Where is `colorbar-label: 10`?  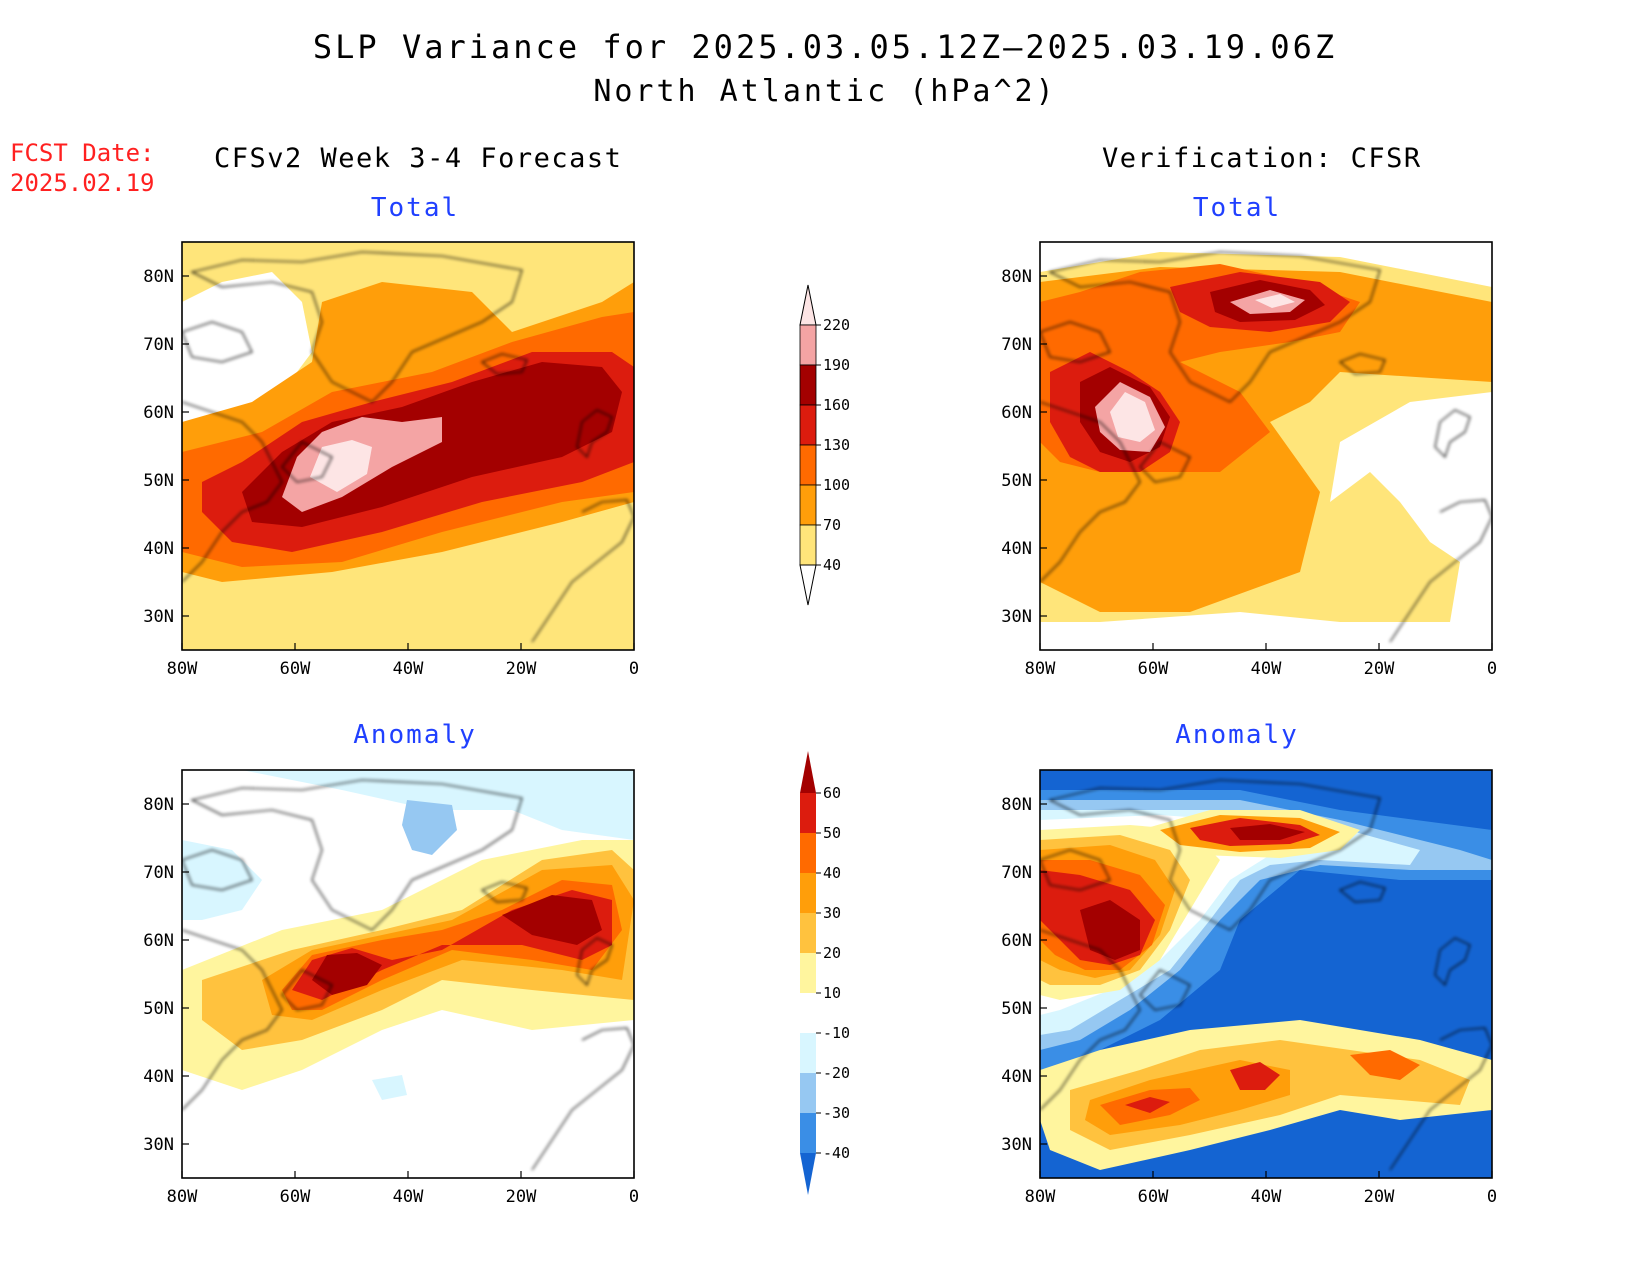
colorbar-label: 10 is located at coordinates (832, 993).